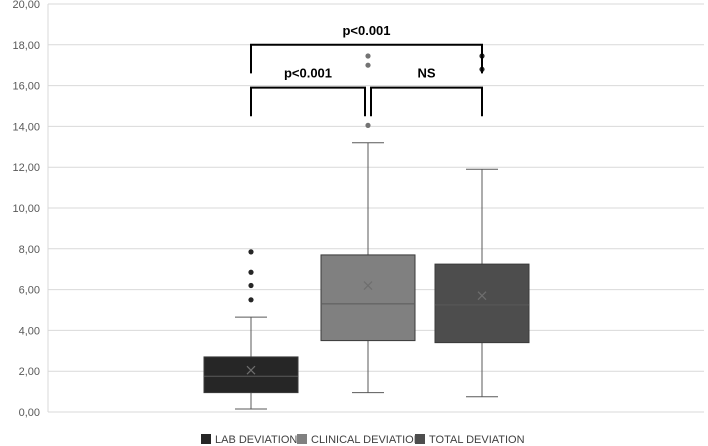  I want to click on legend-item-2: CLINICAL DEVIATION, so click(359, 440).